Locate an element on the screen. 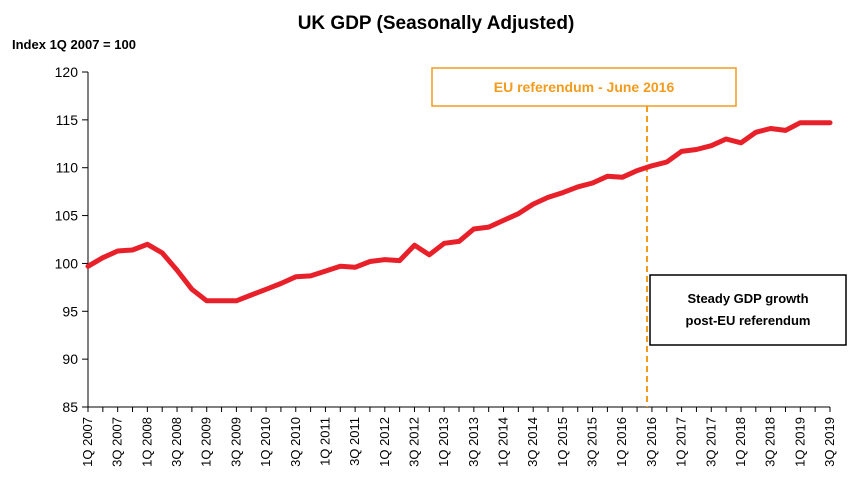  x-tick-label: 3Q 2007 is located at coordinates (117, 442).